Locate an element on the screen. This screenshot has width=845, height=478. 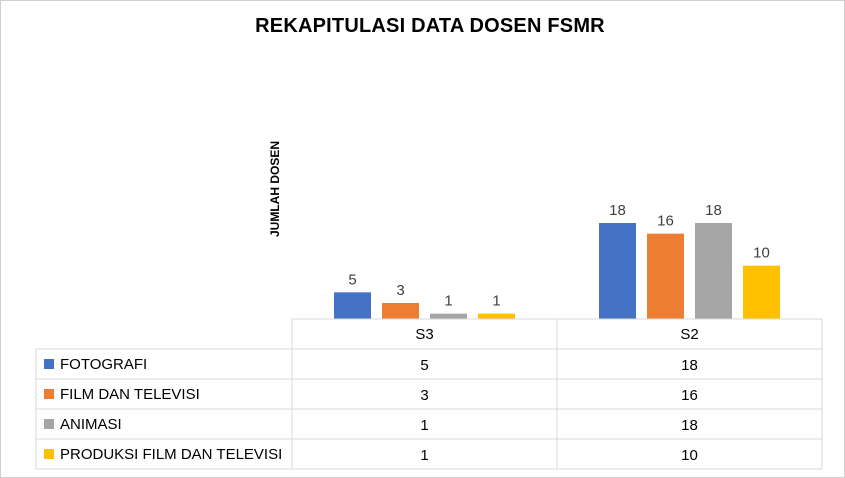
table-value: 5 is located at coordinates (424, 365).